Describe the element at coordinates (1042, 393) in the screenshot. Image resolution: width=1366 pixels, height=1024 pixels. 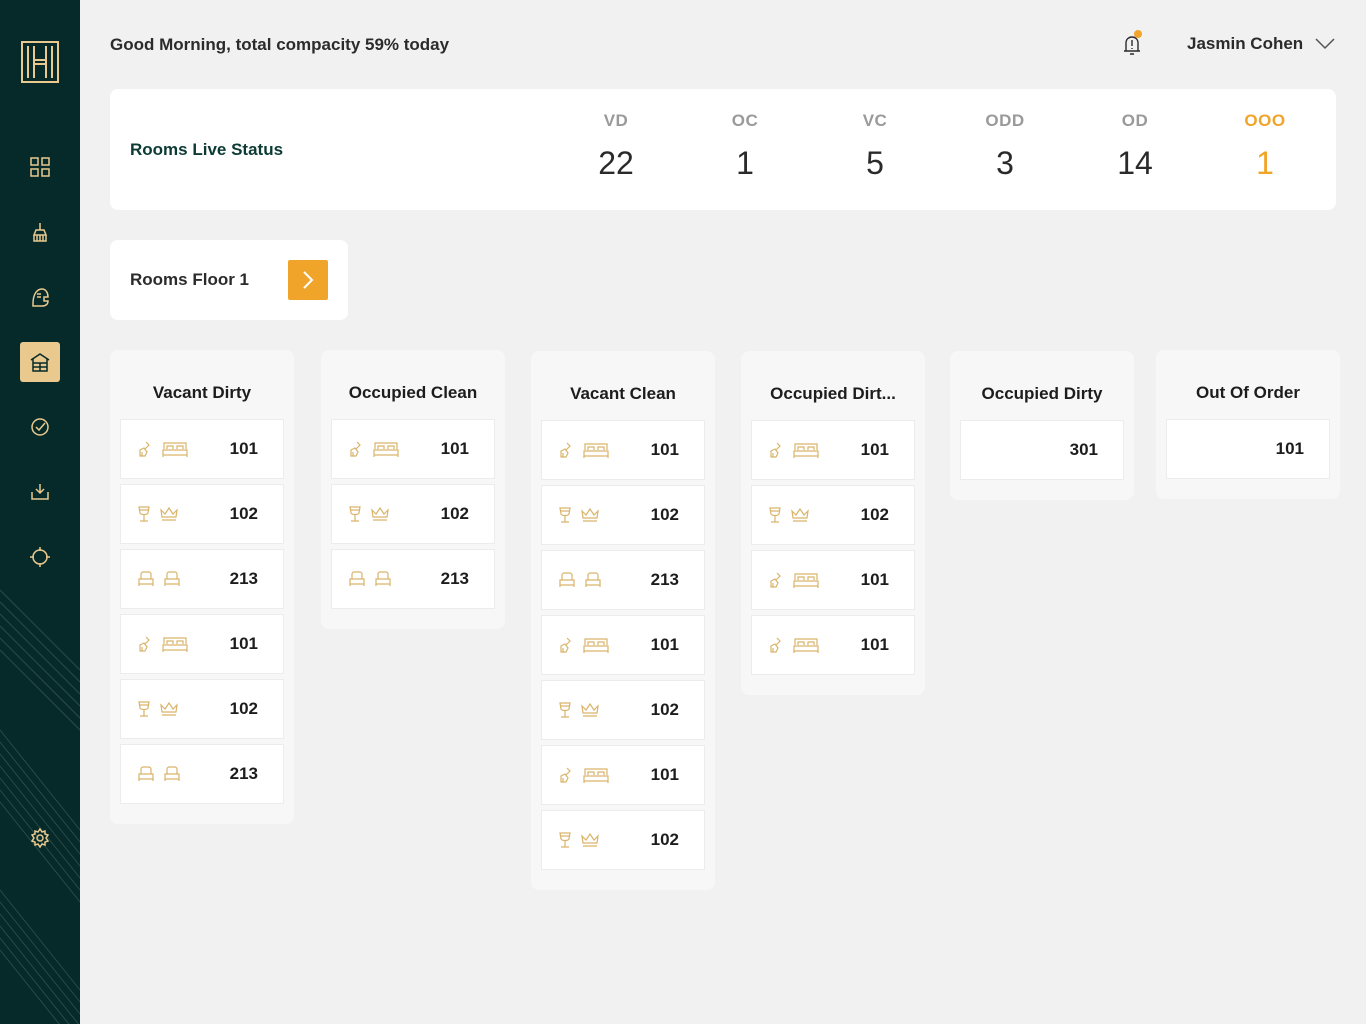
I see `column-title: Occupied Dirty` at that location.